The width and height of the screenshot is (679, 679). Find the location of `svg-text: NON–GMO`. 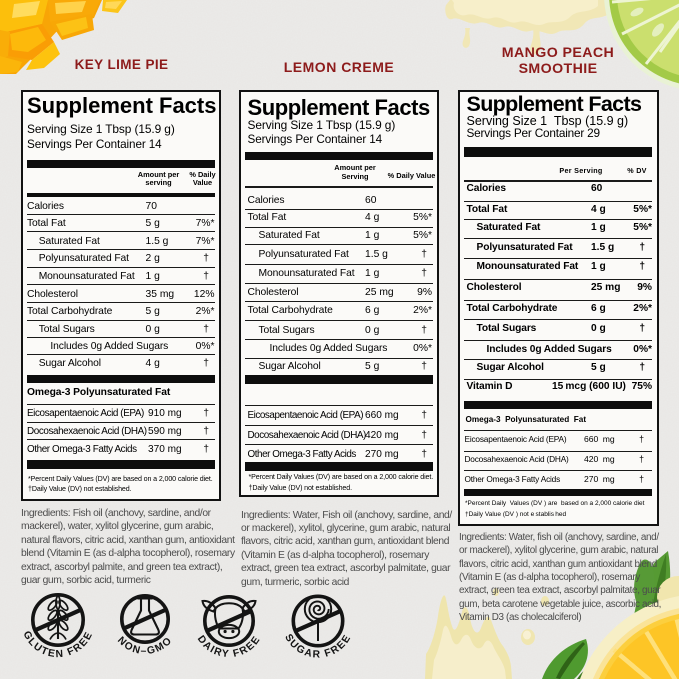

svg-text: NON–GMO is located at coordinates (145, 645).